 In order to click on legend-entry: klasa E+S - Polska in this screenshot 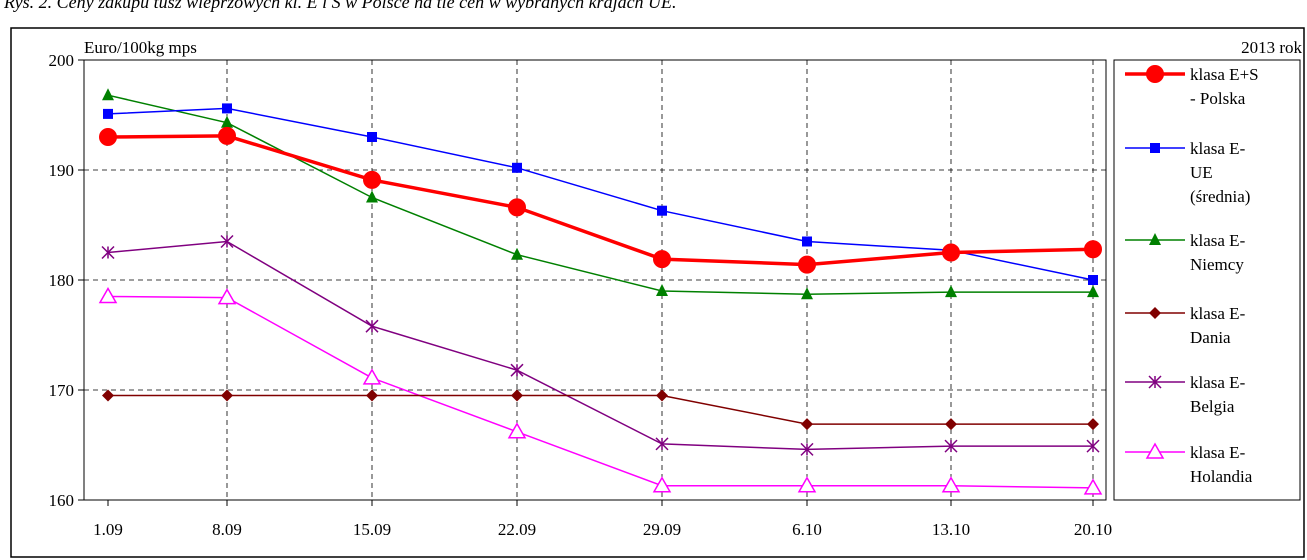, I will do `click(1192, 86)`.